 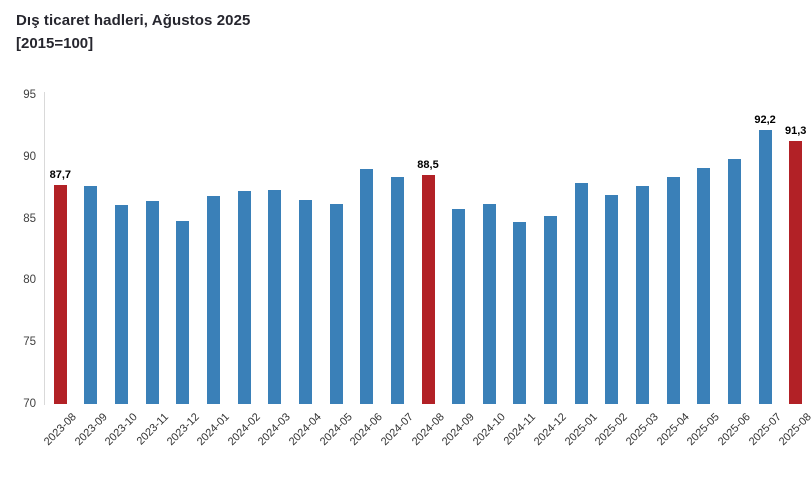 I want to click on x-axis-tick-label: 2023-08, so click(x=60, y=430).